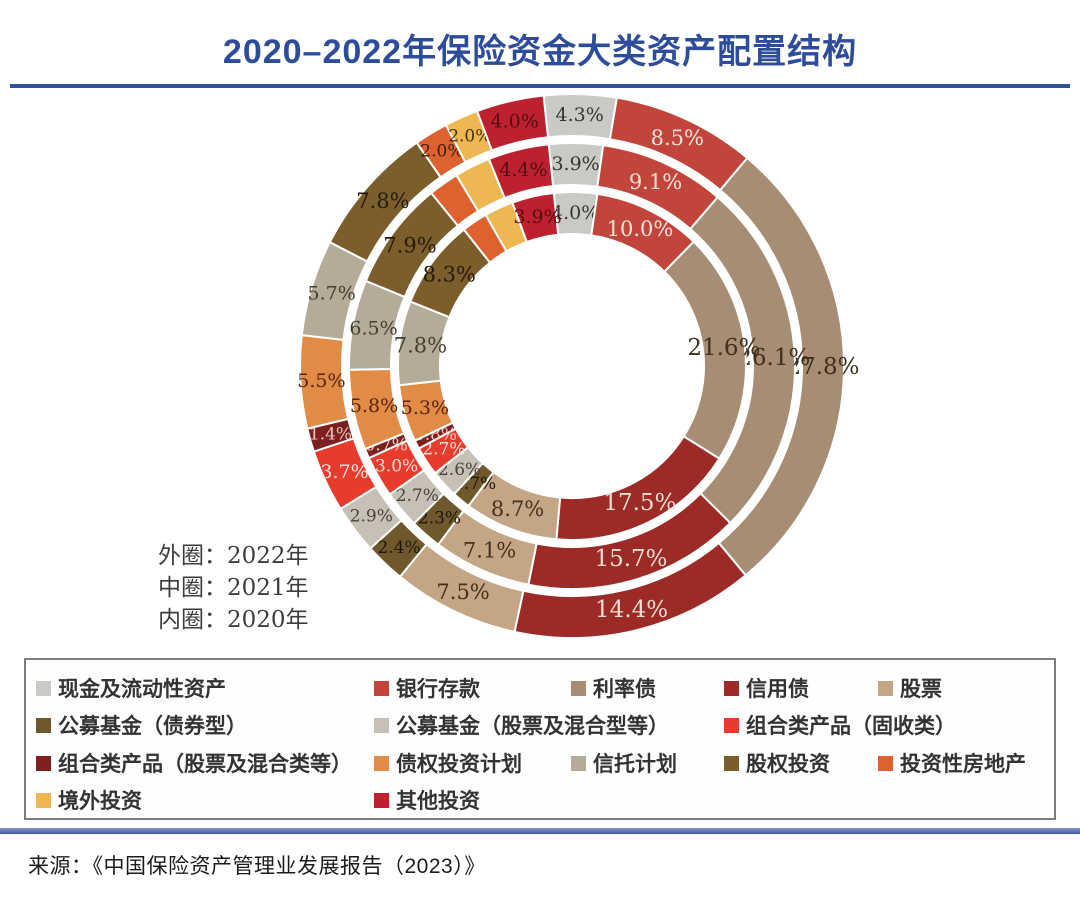 Image resolution: width=1080 pixels, height=905 pixels. I want to click on legend-swatch-fund-equity, so click(381, 725).